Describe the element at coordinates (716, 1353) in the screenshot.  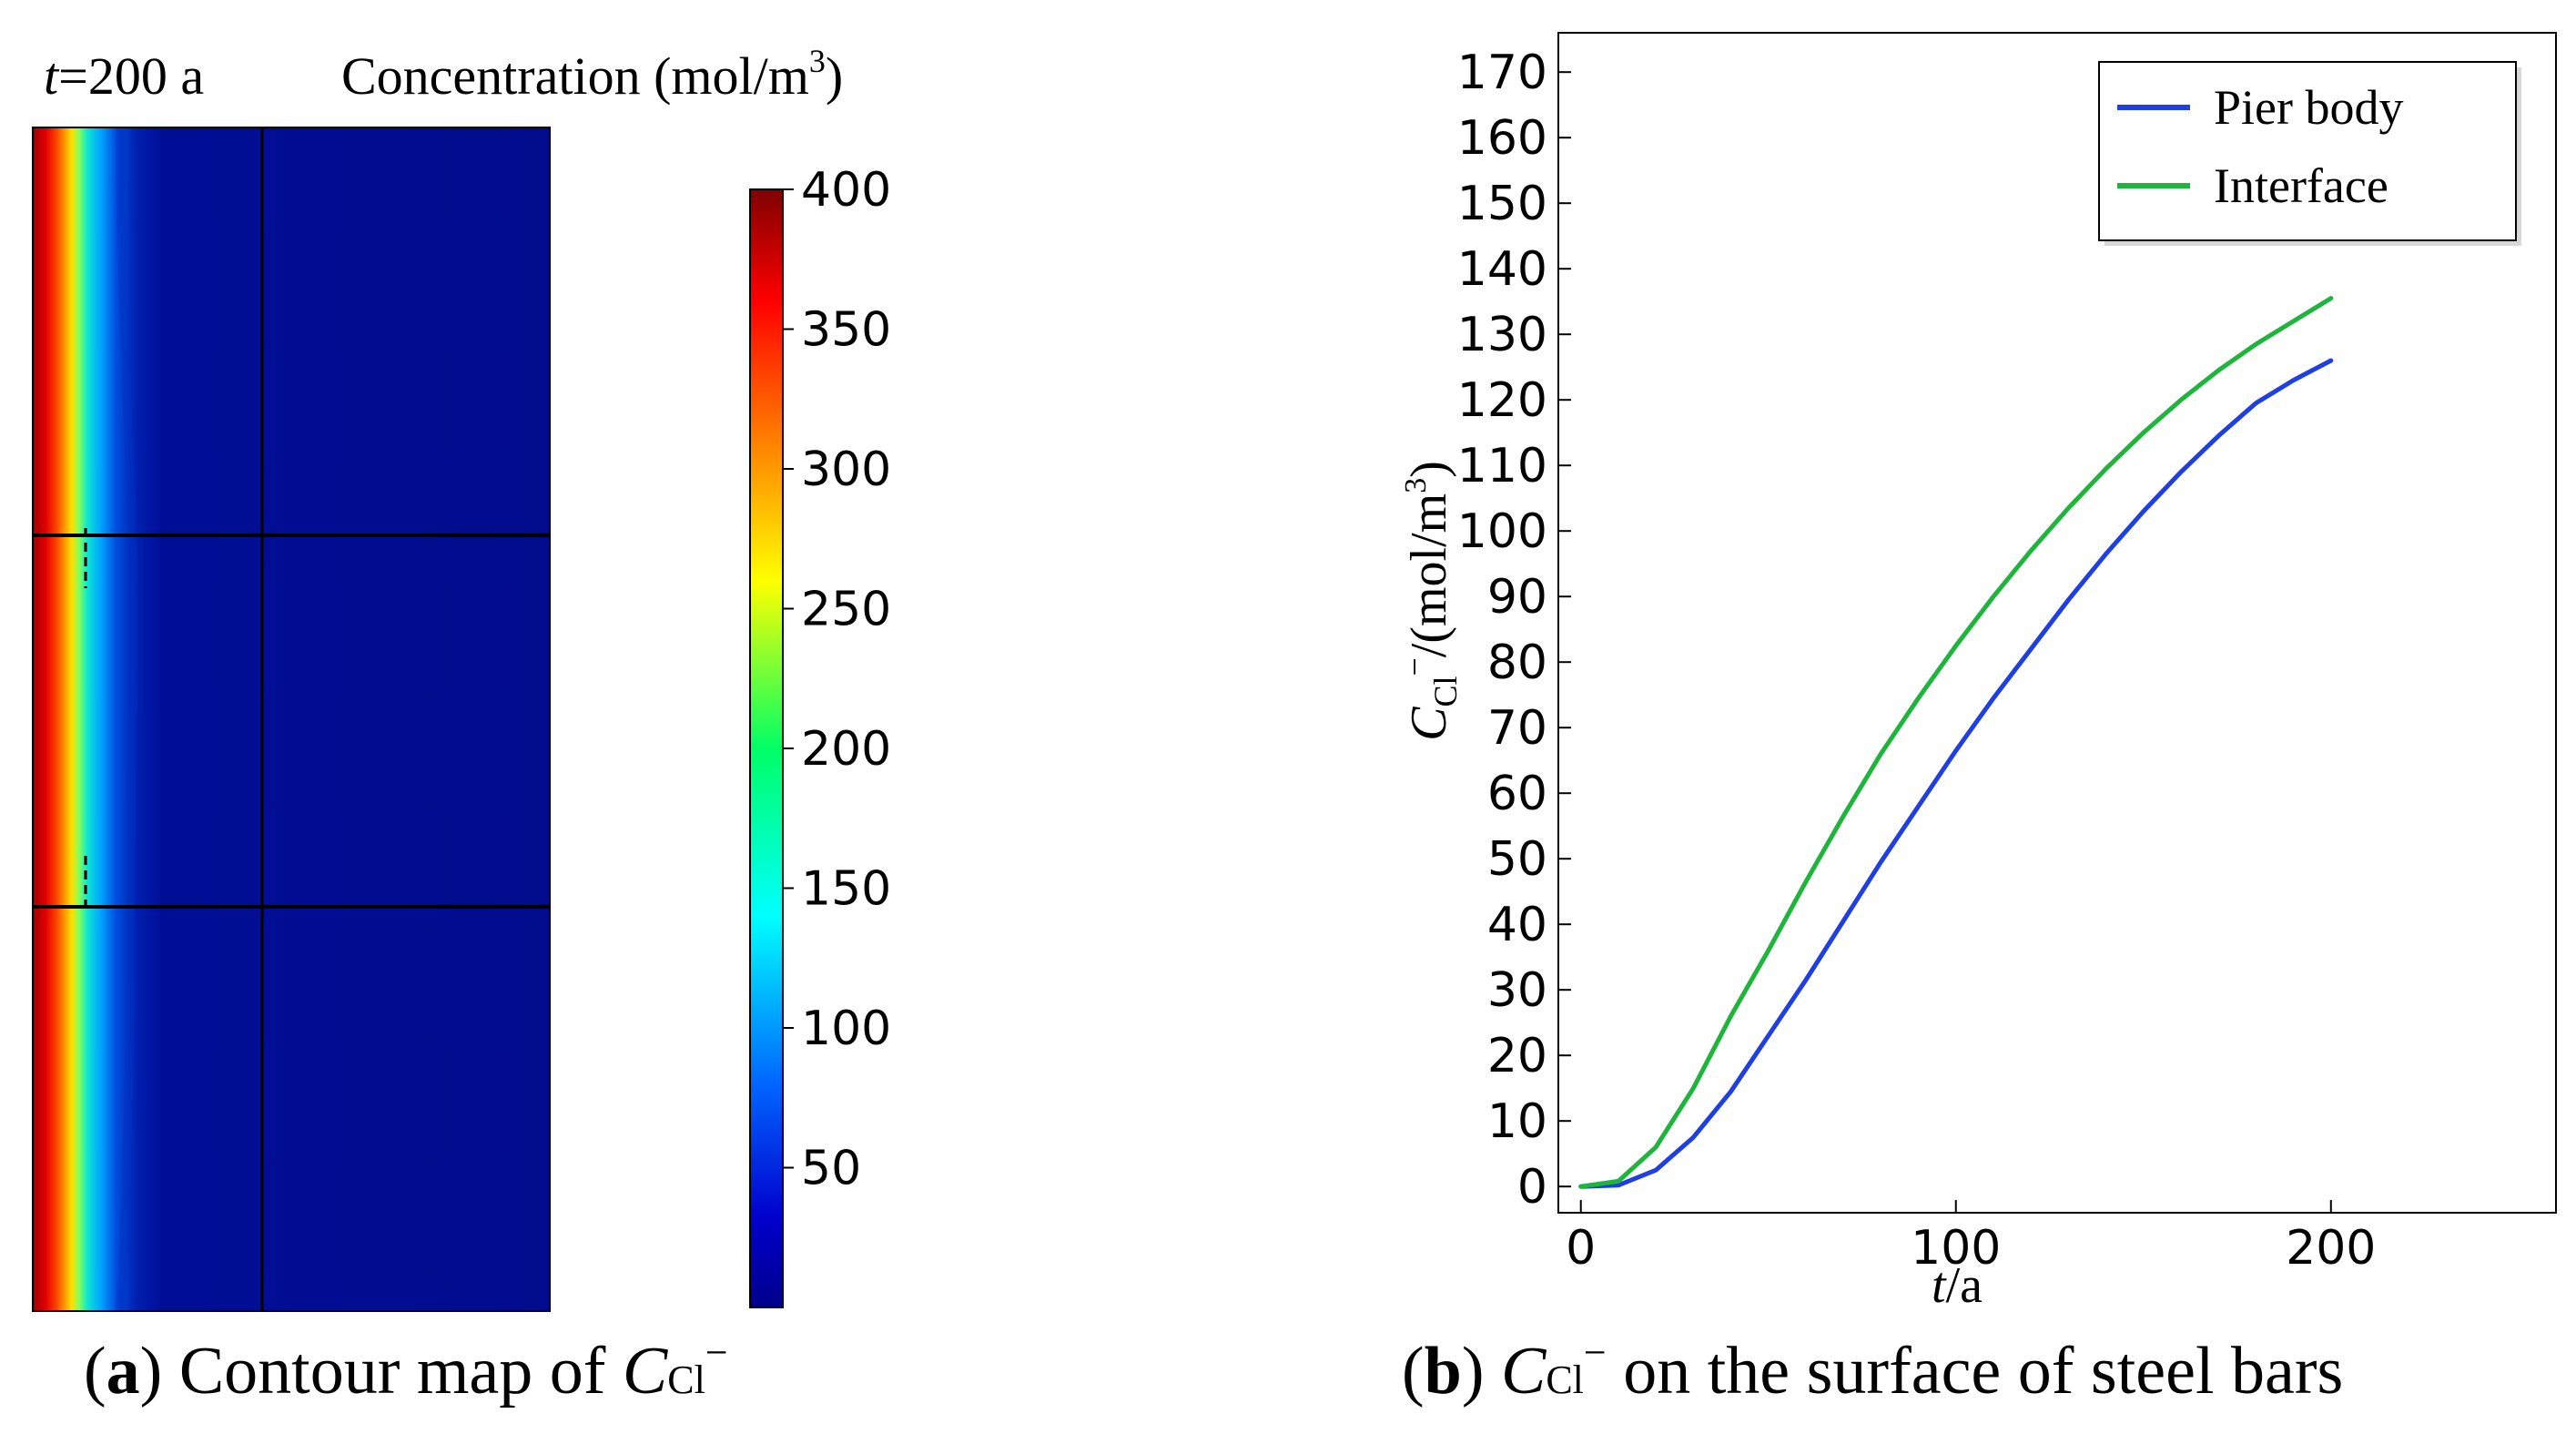
I see `caption-a-sup: −` at that location.